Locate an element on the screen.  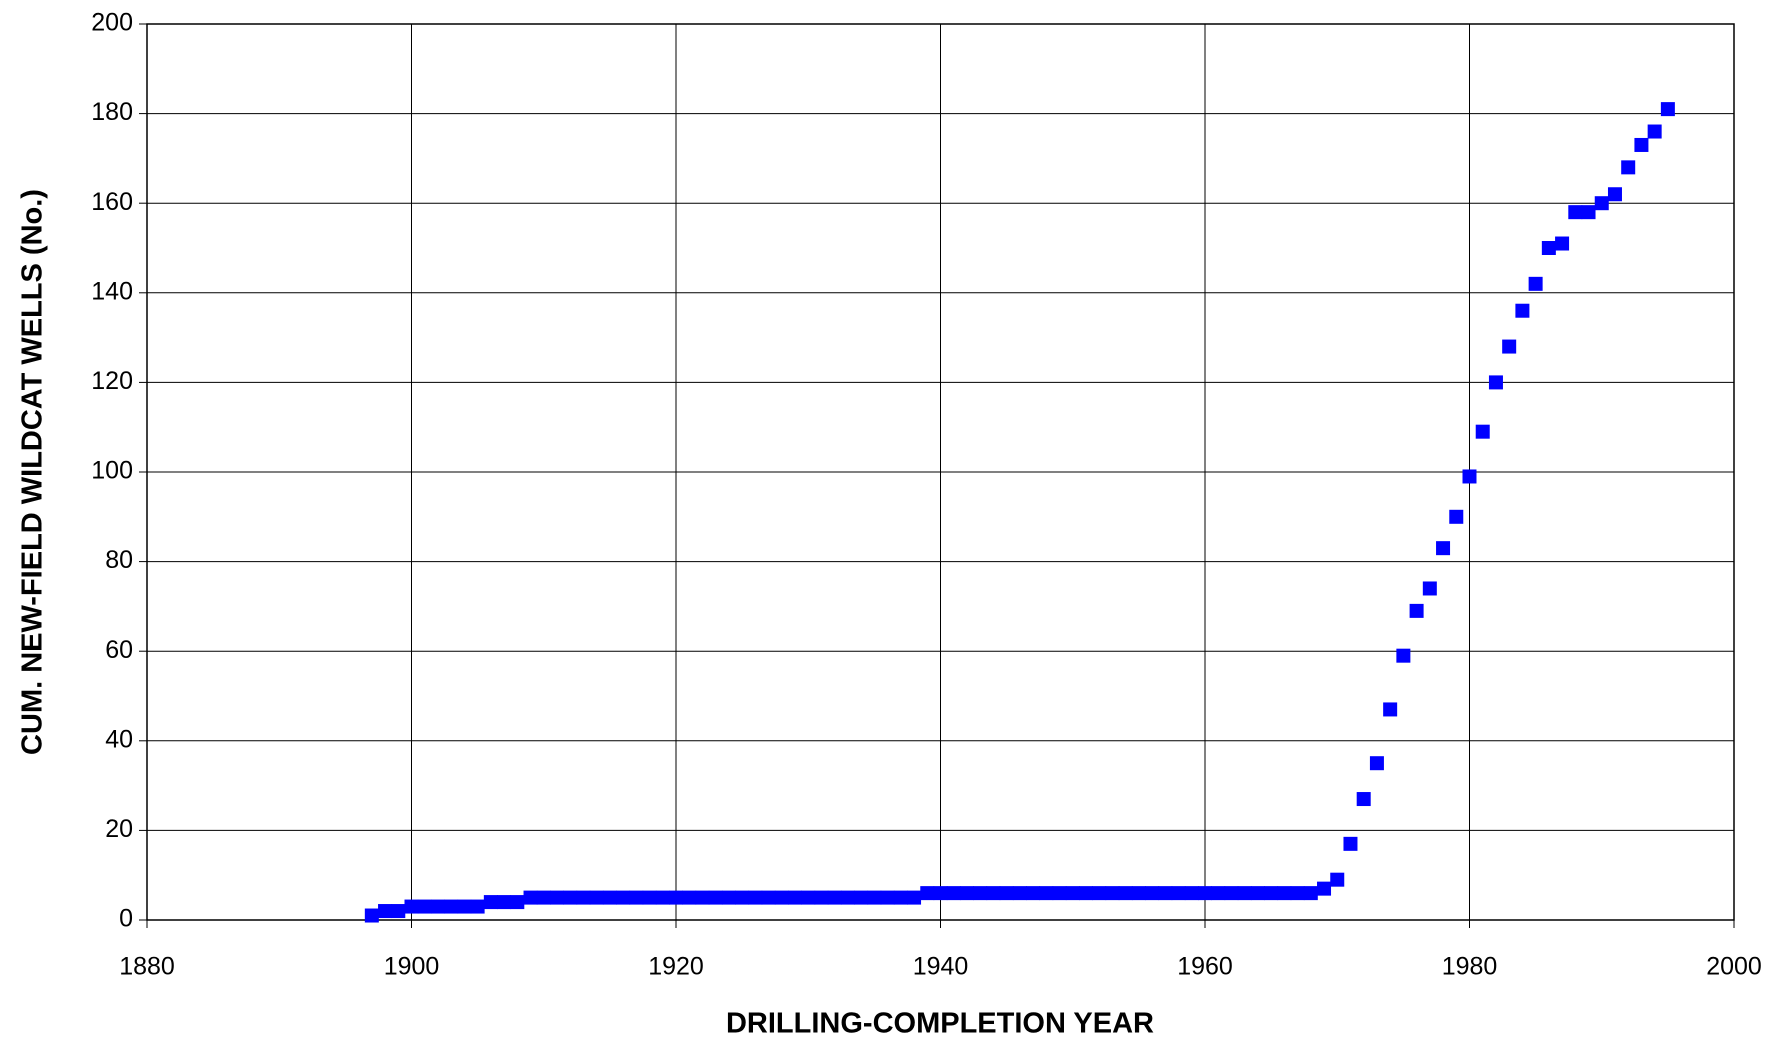
x-tick-label: 1960 is located at coordinates (1205, 967).